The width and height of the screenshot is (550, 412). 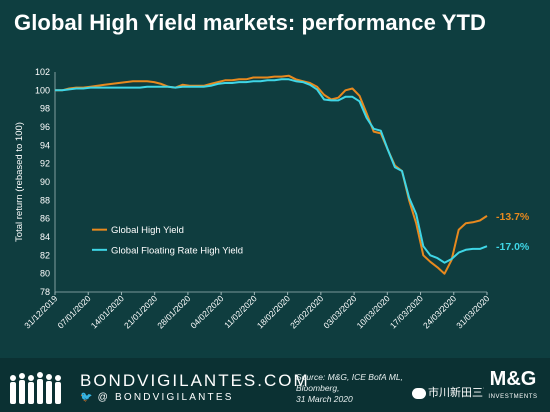 I want to click on logo-subtext: INVESTMENTS, so click(x=513, y=397).